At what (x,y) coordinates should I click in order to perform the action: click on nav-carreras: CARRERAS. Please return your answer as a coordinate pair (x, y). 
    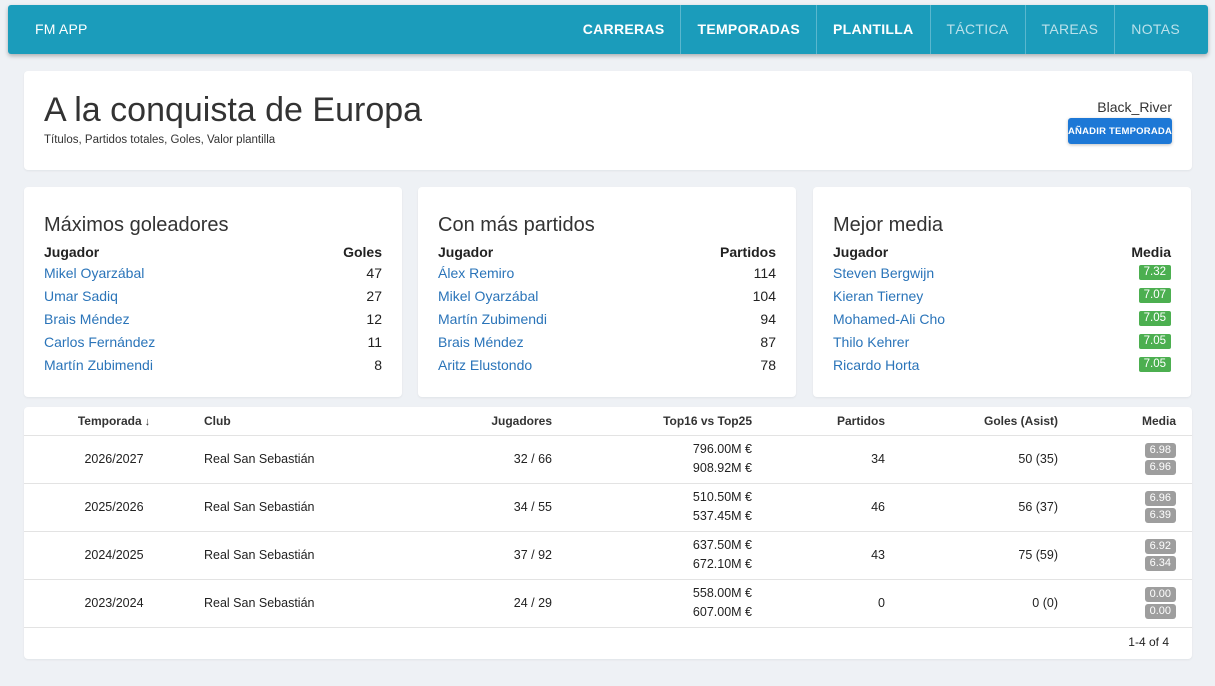
    Looking at the image, I should click on (623, 29).